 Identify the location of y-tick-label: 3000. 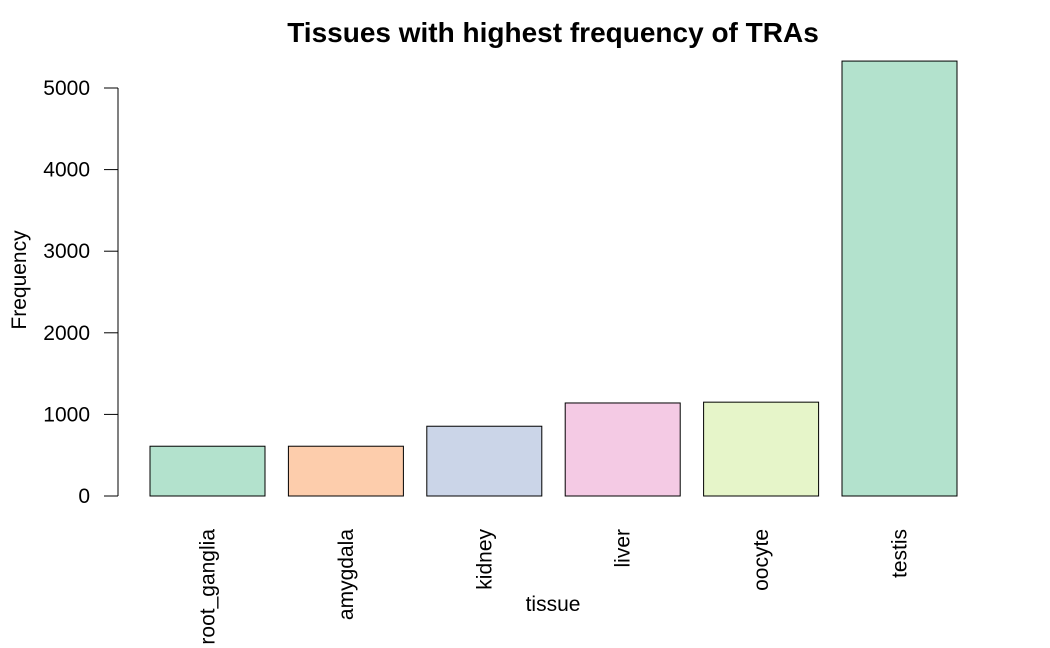
(66, 251).